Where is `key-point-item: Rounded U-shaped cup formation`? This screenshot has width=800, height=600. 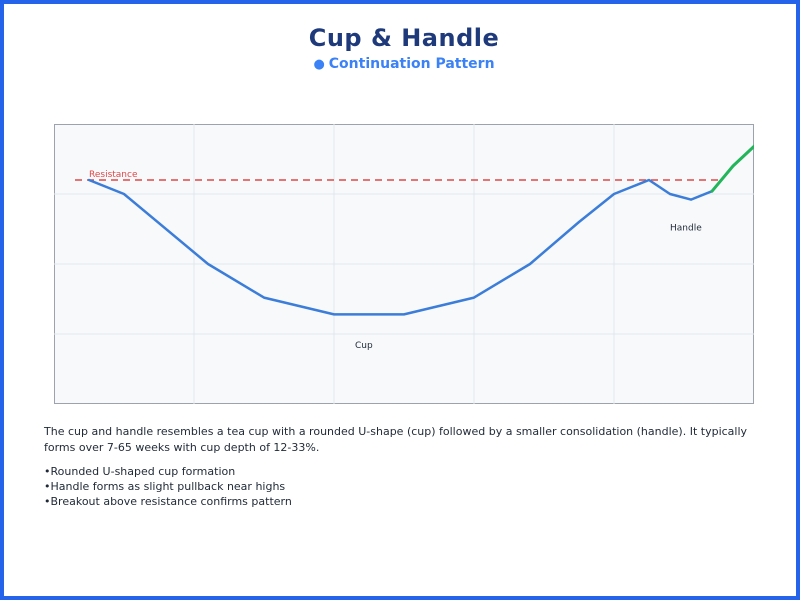
key-point-item: Rounded U-shaped cup formation is located at coordinates (404, 471).